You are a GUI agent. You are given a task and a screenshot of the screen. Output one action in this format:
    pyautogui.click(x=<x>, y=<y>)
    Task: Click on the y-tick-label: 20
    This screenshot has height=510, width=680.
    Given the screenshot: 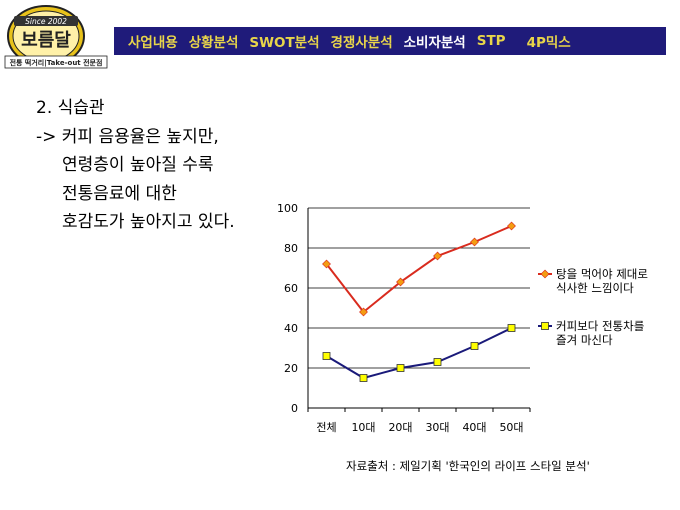 What is the action you would take?
    pyautogui.click(x=291, y=368)
    